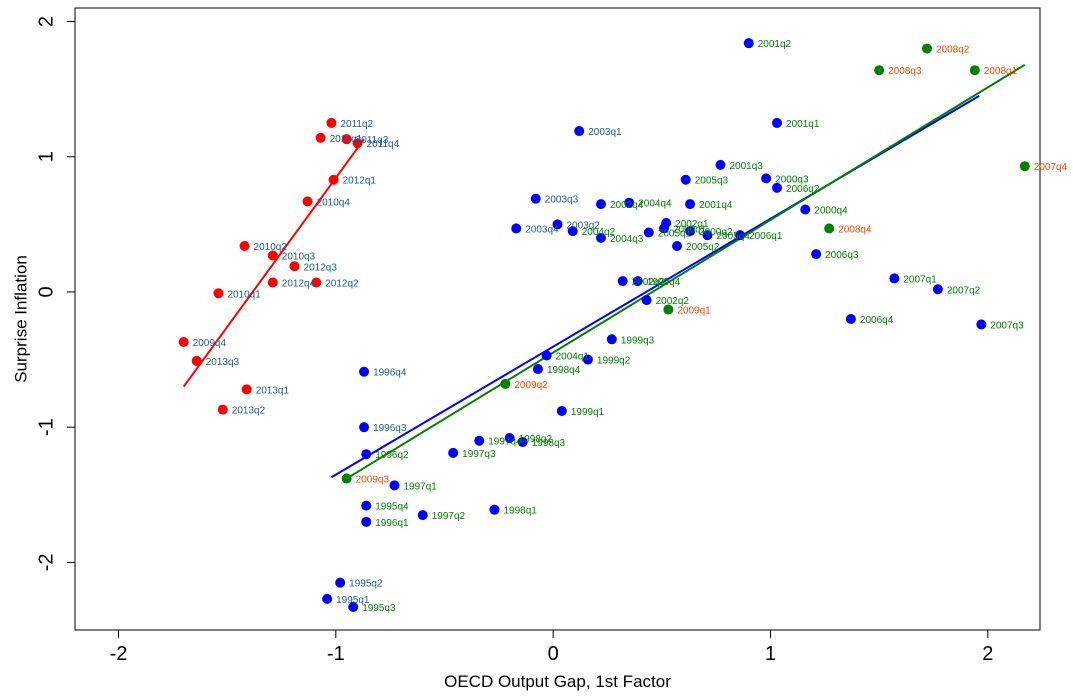  I want to click on point-label: 1999q1, so click(588, 412).